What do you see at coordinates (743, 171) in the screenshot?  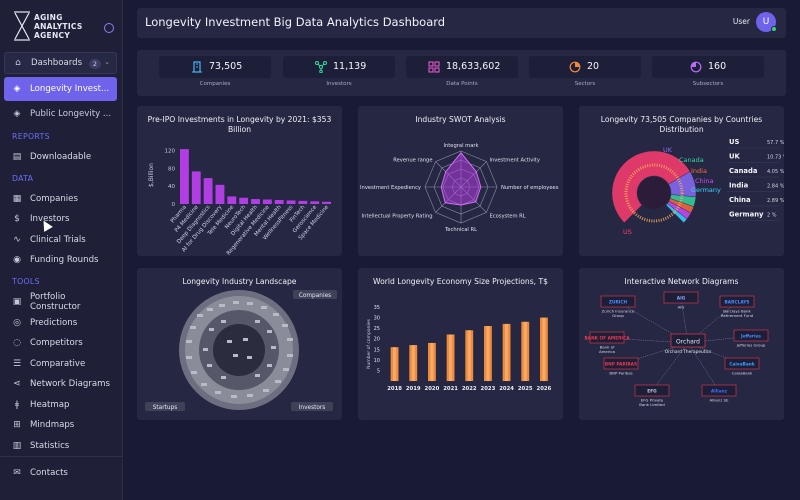 I see `legend-country: Canada` at bounding box center [743, 171].